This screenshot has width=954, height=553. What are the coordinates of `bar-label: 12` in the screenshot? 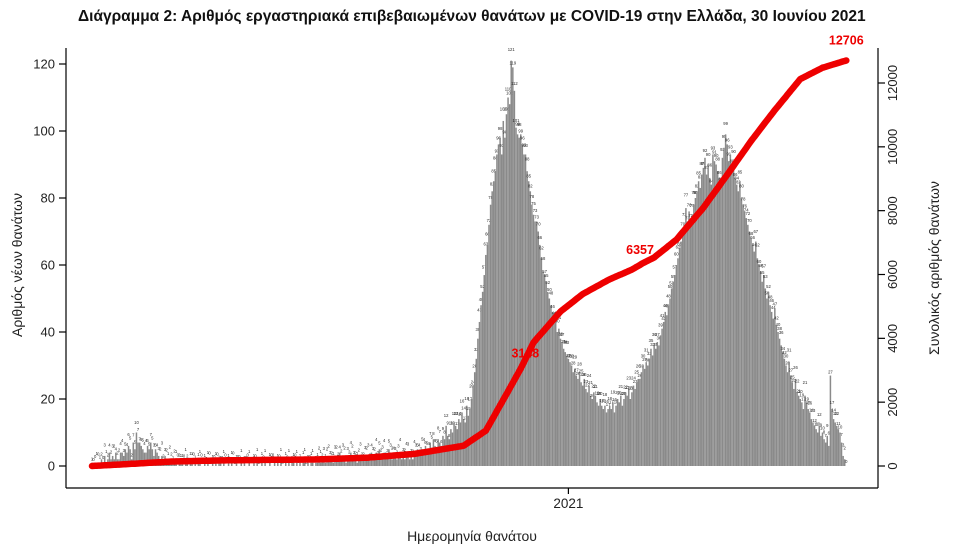 It's located at (446, 415).